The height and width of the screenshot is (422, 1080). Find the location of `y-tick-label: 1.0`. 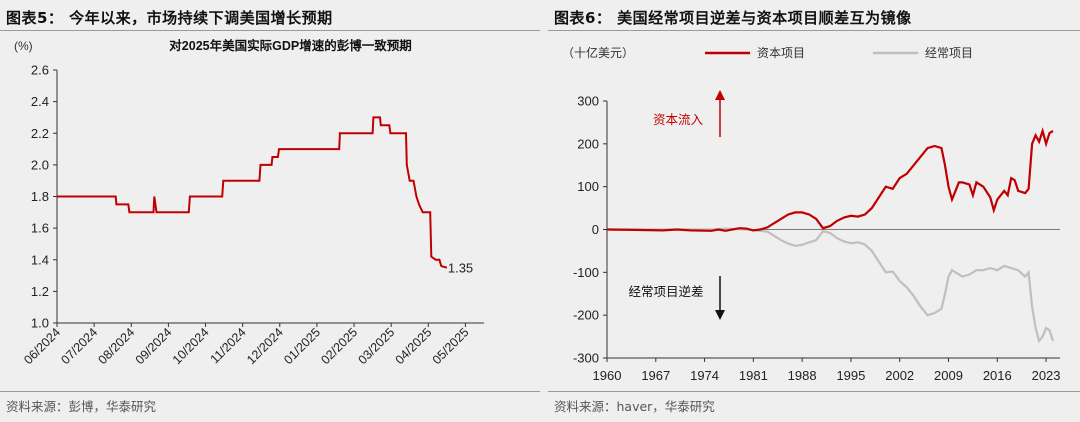

y-tick-label: 1.0 is located at coordinates (40, 323).